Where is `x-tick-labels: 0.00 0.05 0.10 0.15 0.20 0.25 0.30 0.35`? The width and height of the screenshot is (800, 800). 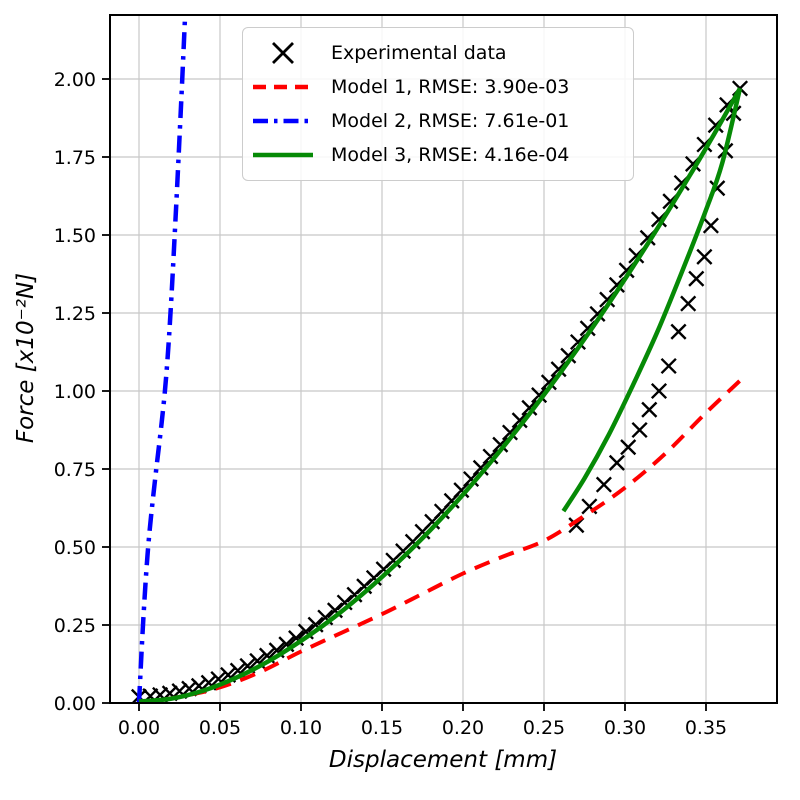 x-tick-labels: 0.00 0.05 0.10 0.15 0.20 0.25 0.30 0.35 is located at coordinates (422, 728).